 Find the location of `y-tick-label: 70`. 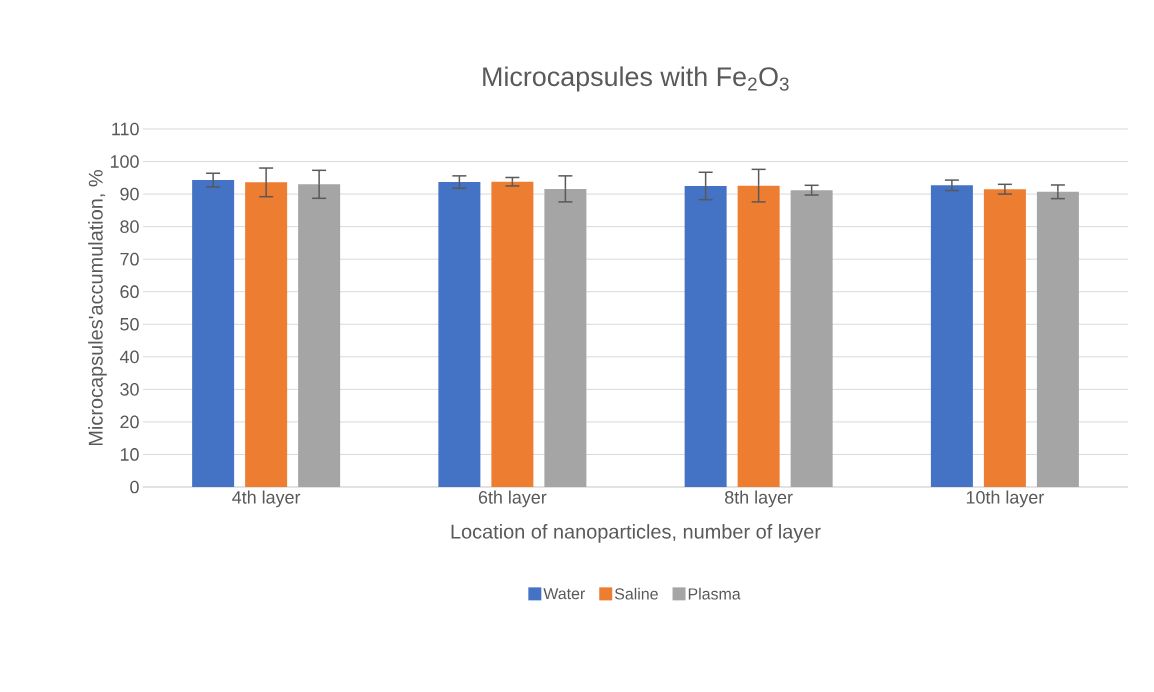

y-tick-label: 70 is located at coordinates (129, 259).